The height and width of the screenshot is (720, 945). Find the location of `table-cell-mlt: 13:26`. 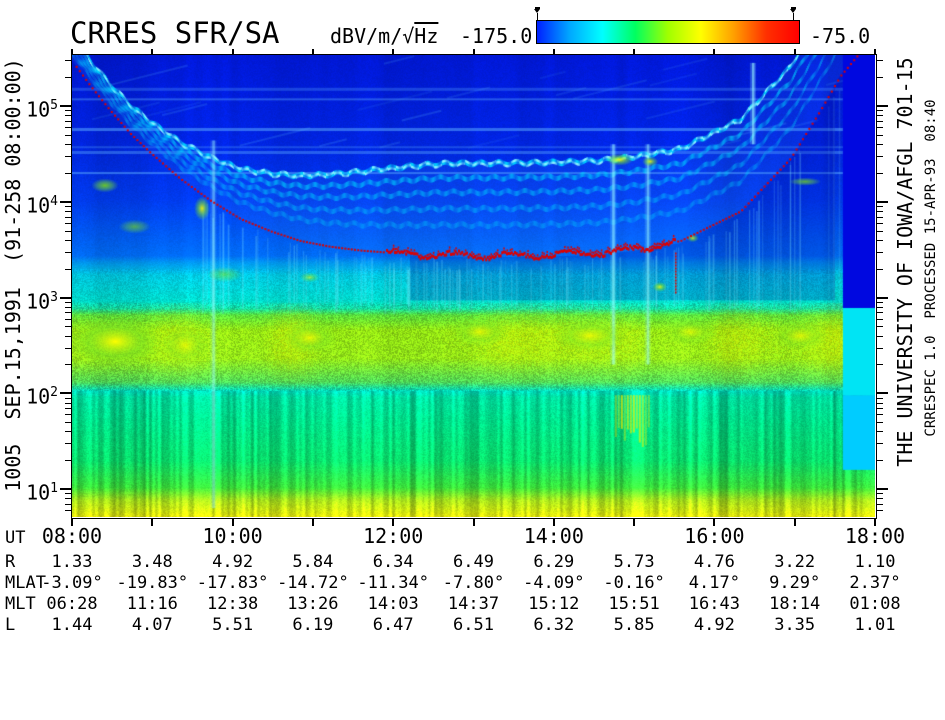

table-cell-mlt: 13:26 is located at coordinates (313, 604).